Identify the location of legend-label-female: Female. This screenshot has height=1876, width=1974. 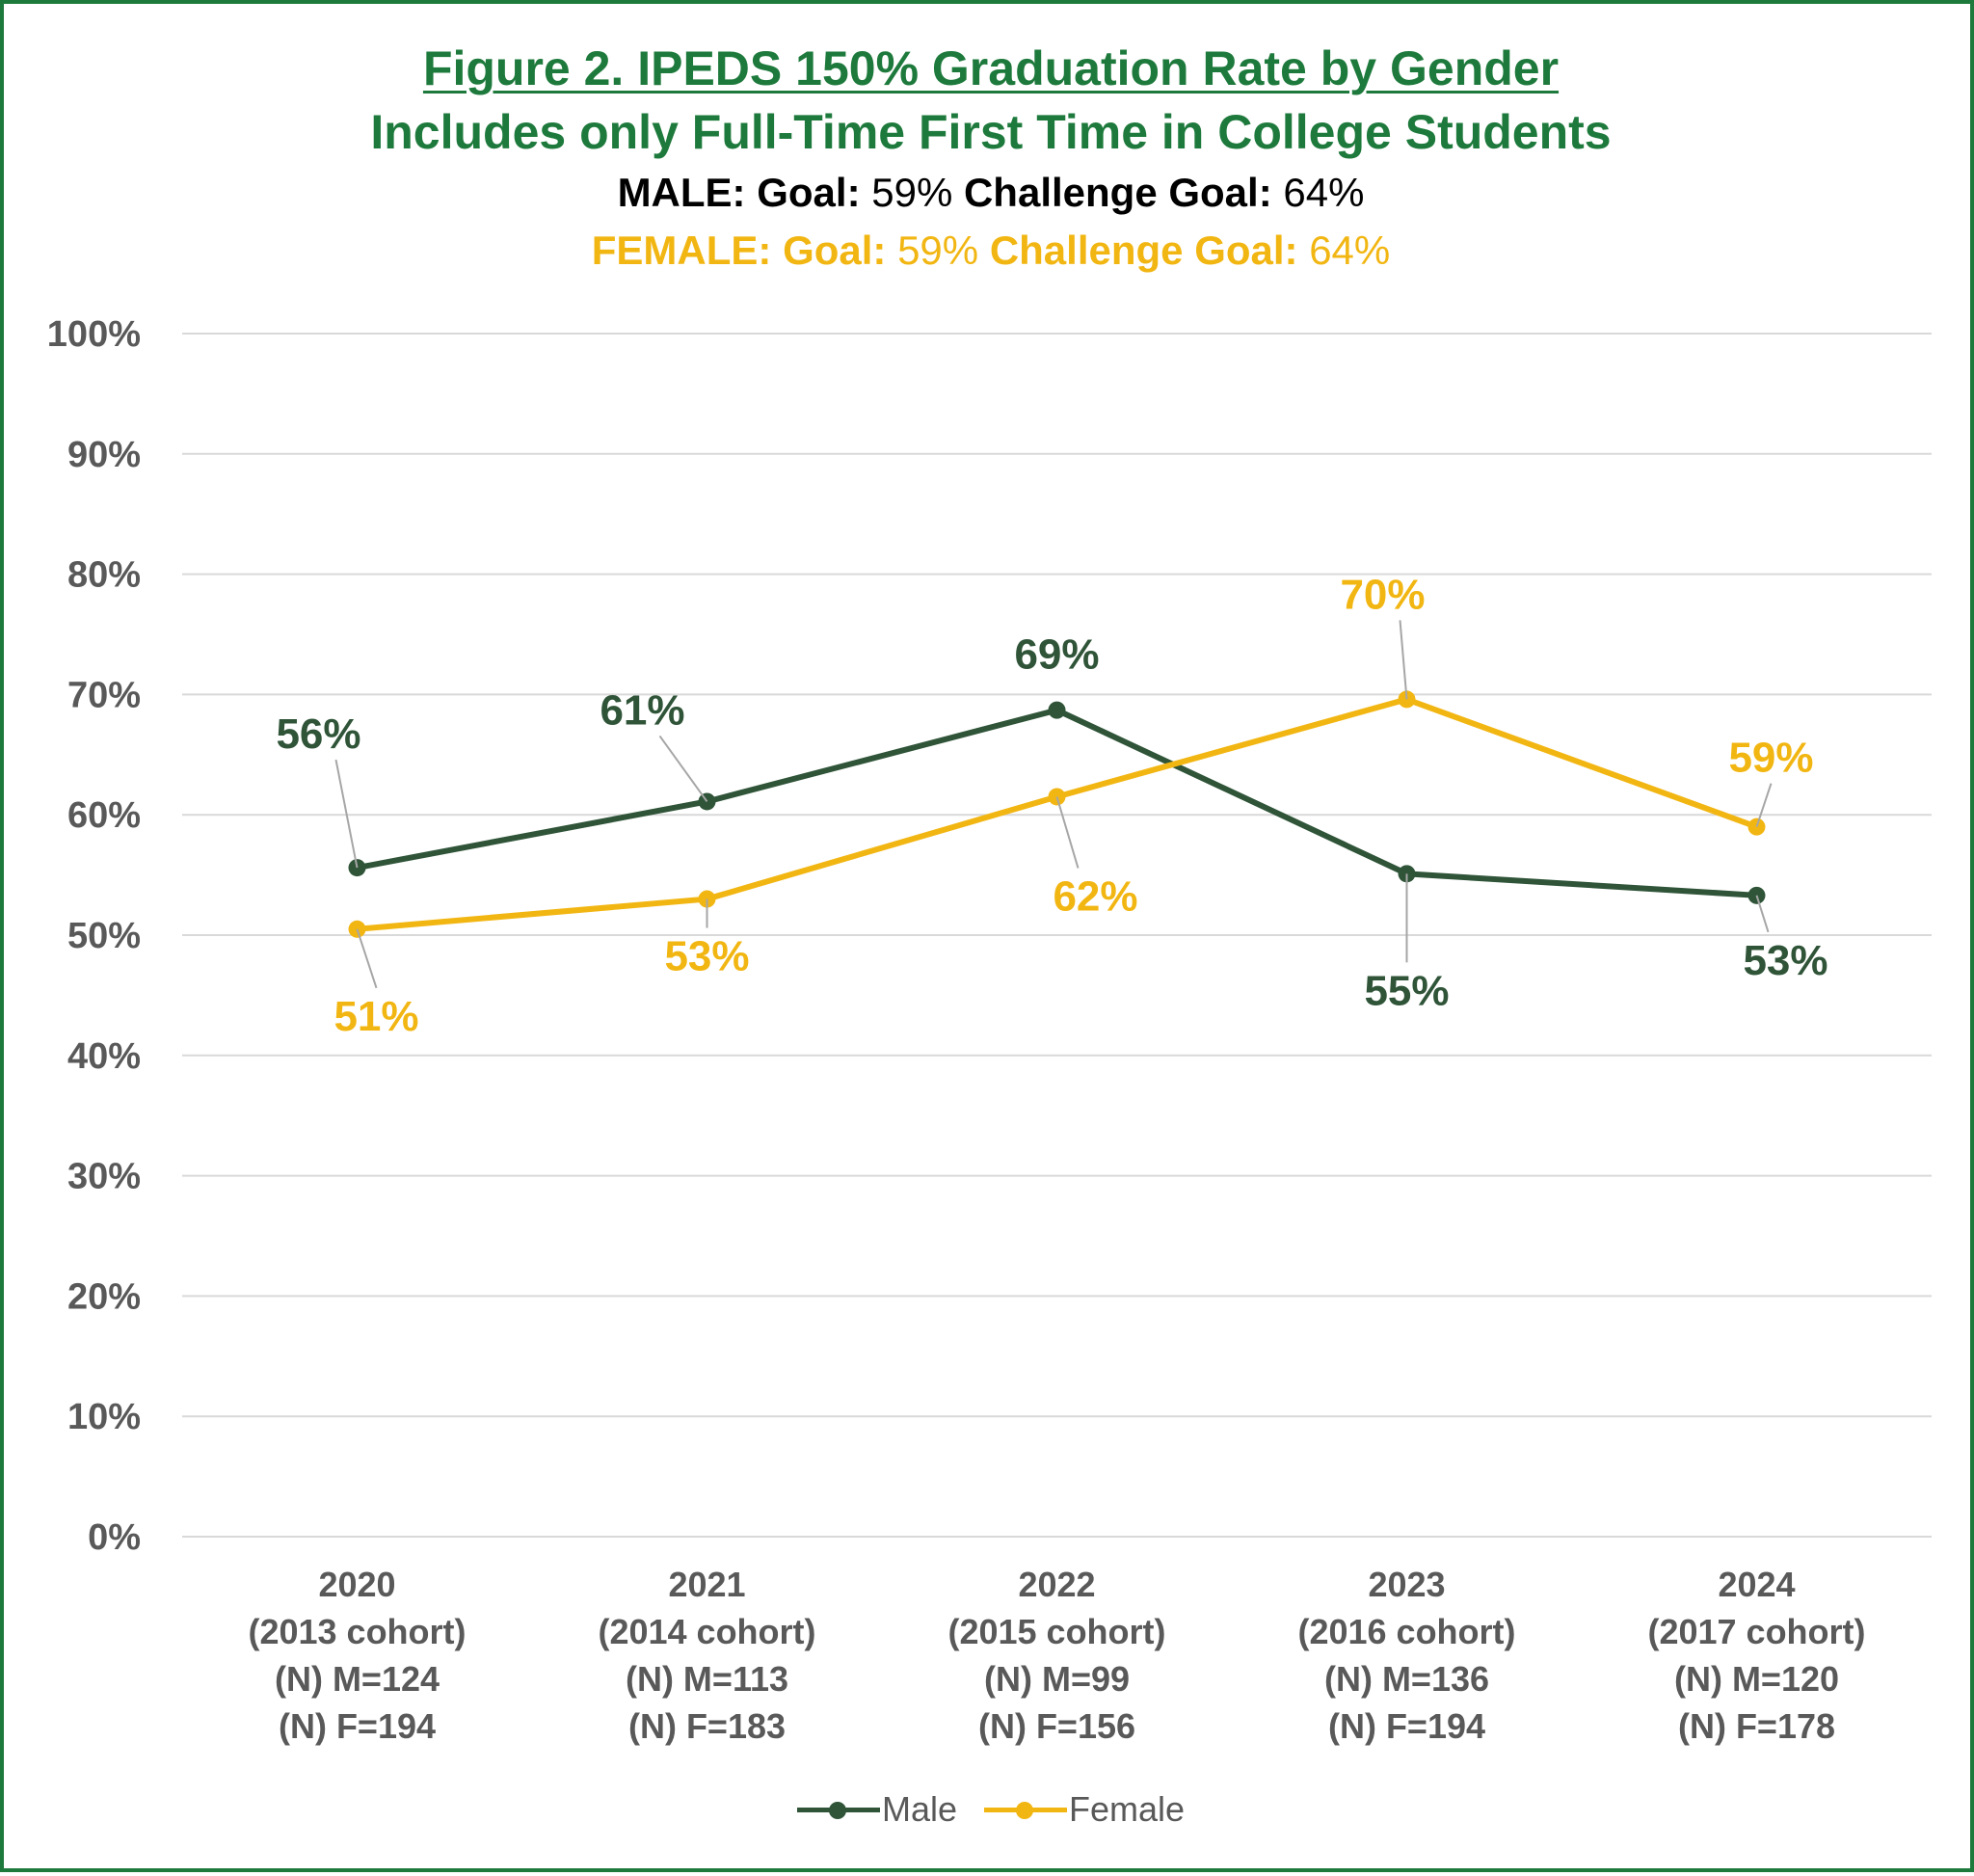
(1127, 1809).